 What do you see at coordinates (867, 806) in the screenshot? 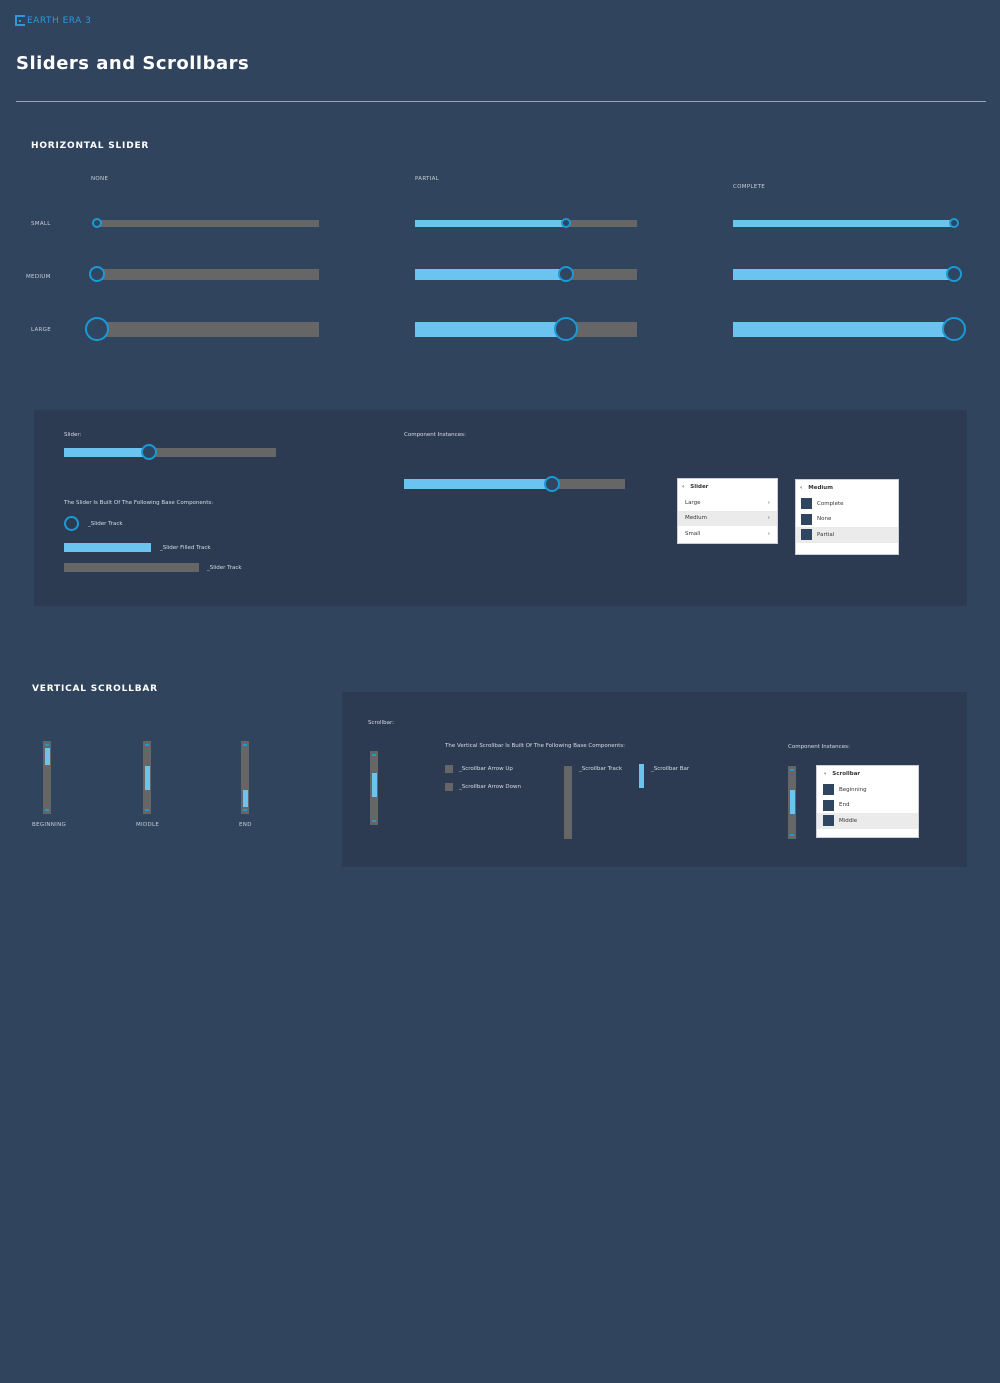
I see `menu-item-end: End` at bounding box center [867, 806].